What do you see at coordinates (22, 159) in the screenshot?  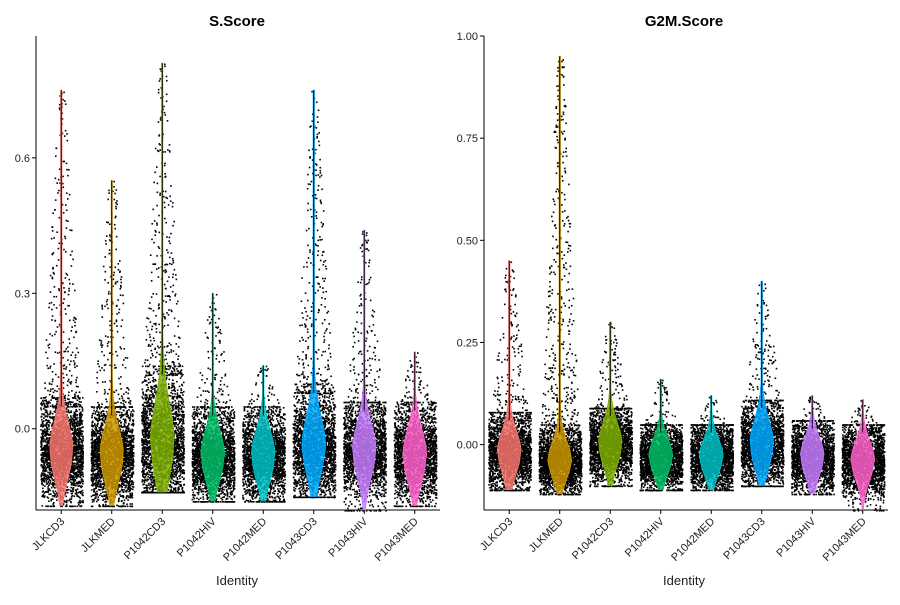 I see `y-tick-label: 0.6` at bounding box center [22, 159].